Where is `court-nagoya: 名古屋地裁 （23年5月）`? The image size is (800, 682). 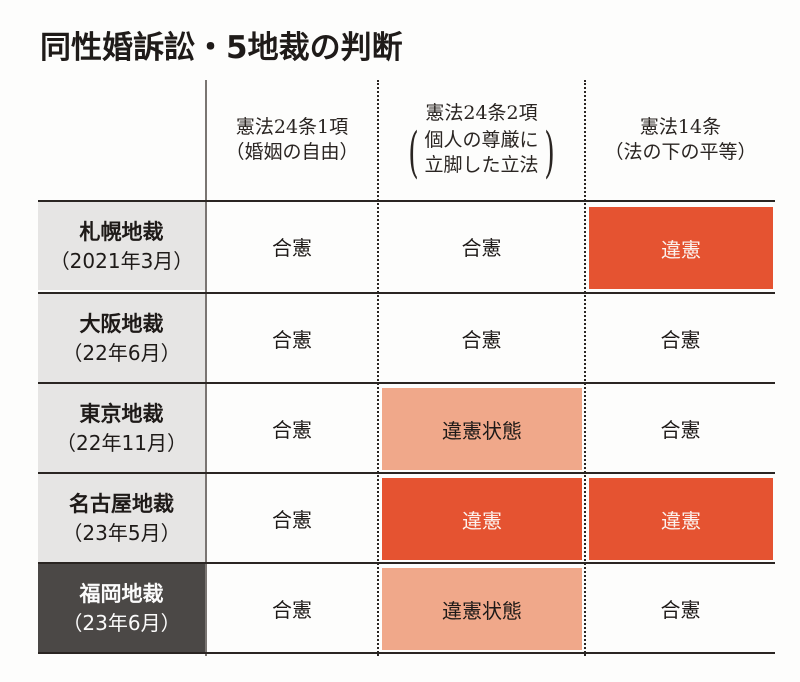
court-nagoya: 名古屋地裁 （23年5月） is located at coordinates (121, 518).